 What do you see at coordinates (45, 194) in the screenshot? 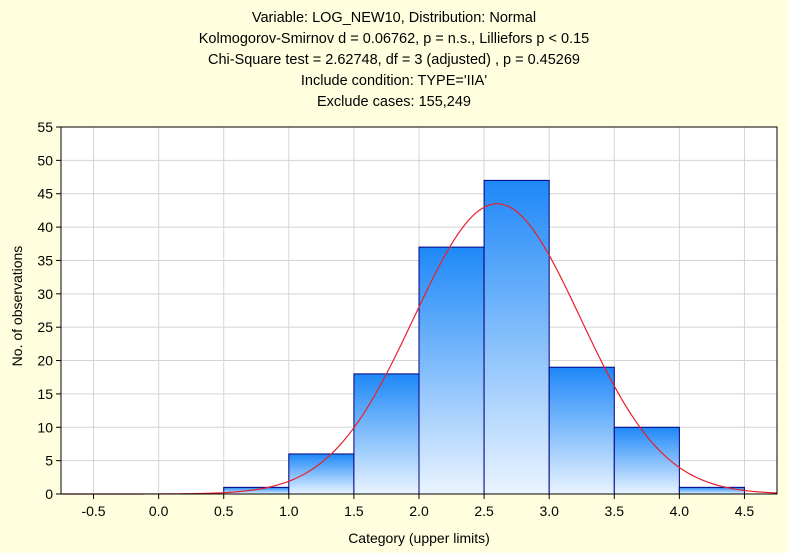
I see `y-tick-label: 45` at bounding box center [45, 194].